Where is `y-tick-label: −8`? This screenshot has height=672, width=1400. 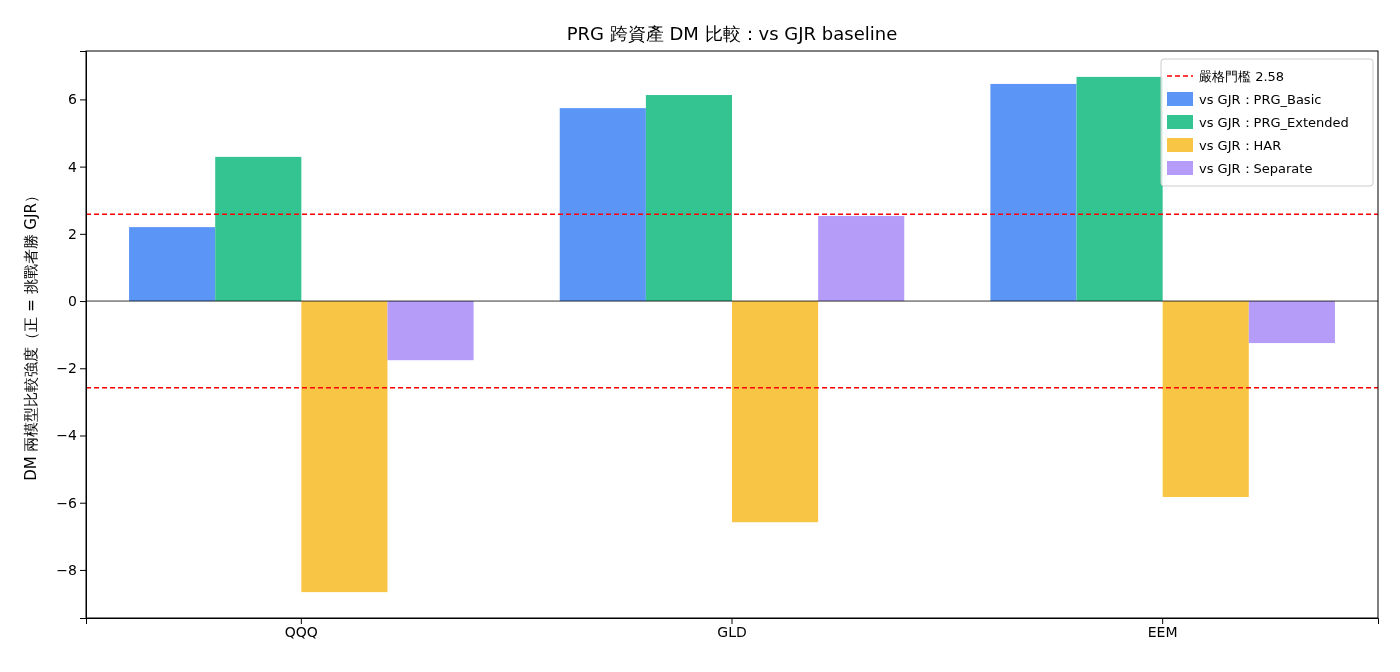 y-tick-label: −8 is located at coordinates (66, 569).